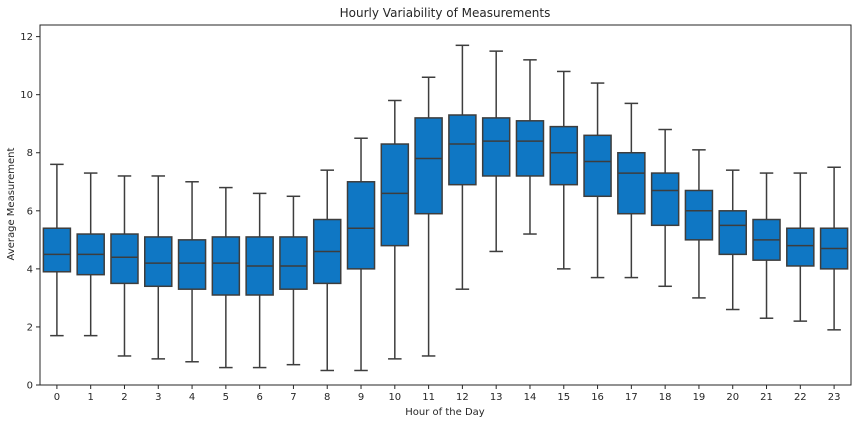  I want to click on x-tick-label-8: 8, so click(327, 397).